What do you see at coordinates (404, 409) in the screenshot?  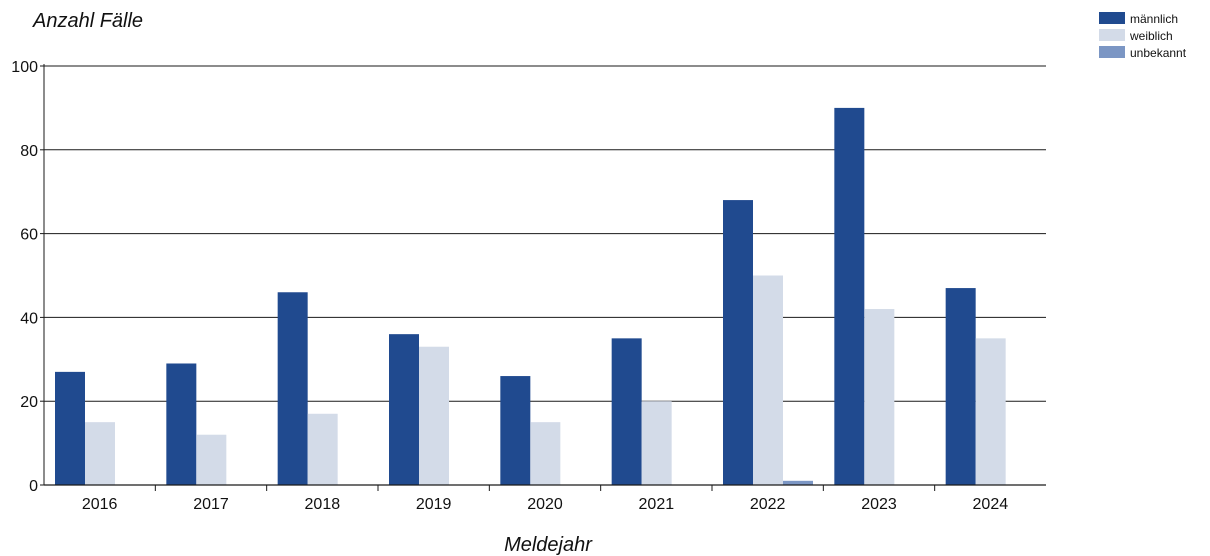 I see `bar-männlich-2019` at bounding box center [404, 409].